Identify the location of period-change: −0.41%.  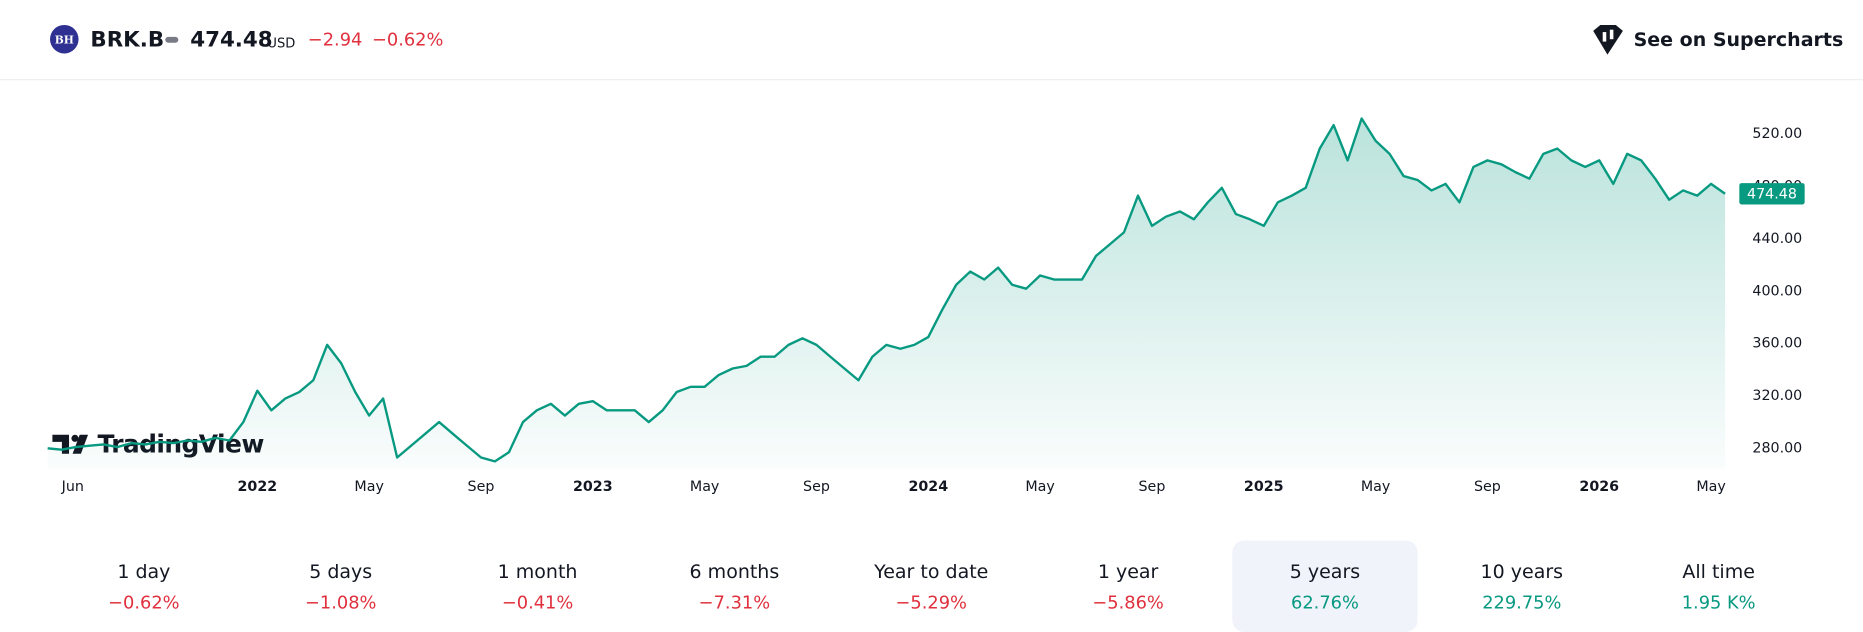
(537, 602).